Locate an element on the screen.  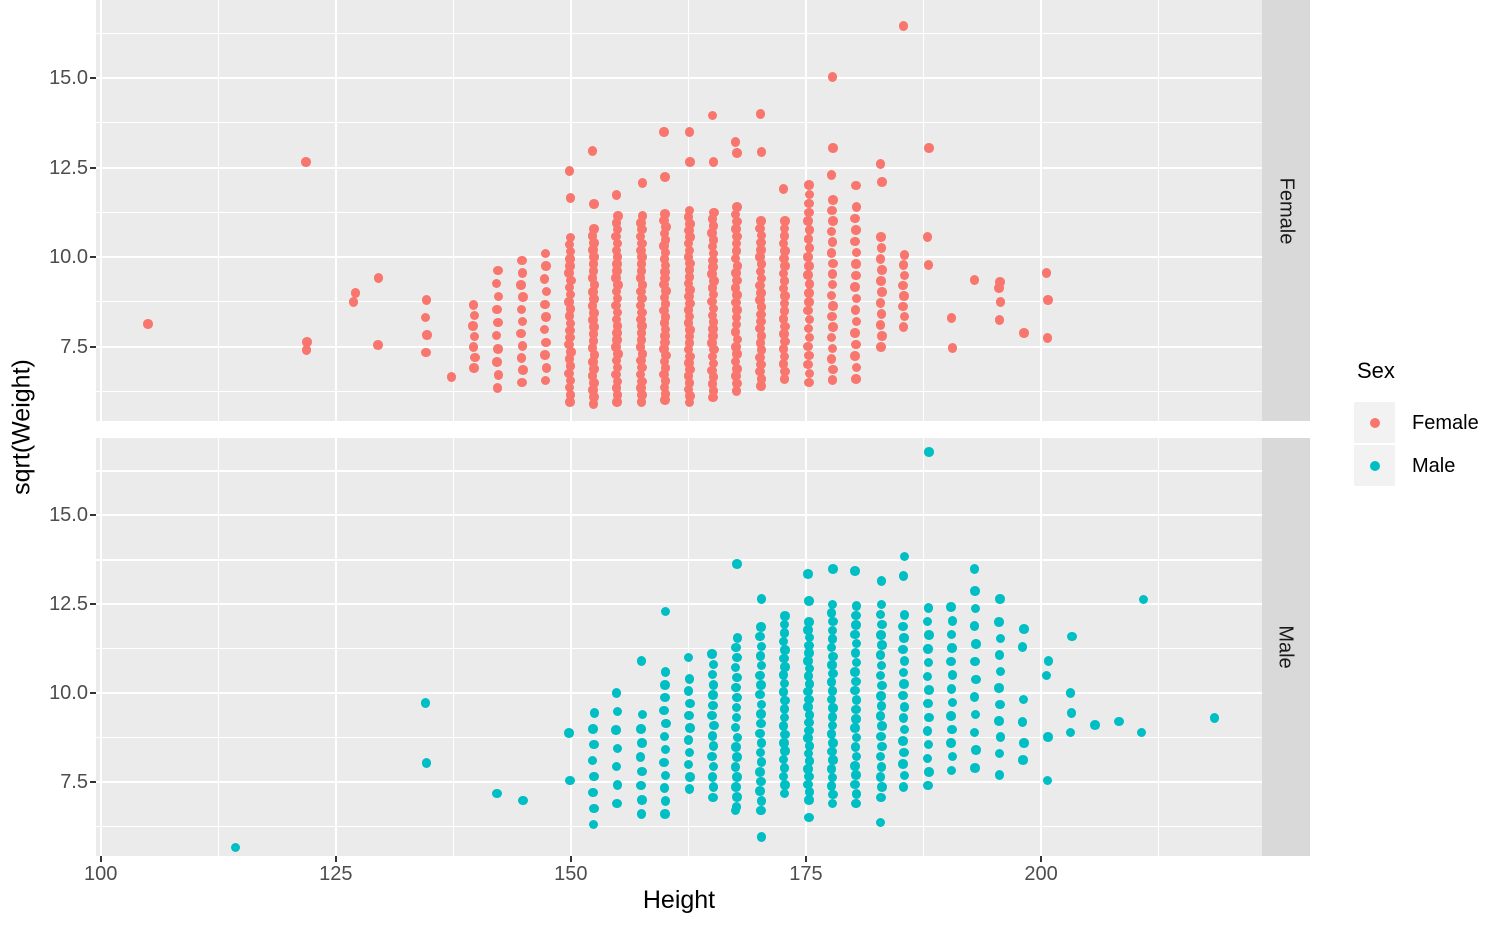
y-tick-label: 10.0 is located at coordinates (68, 257).